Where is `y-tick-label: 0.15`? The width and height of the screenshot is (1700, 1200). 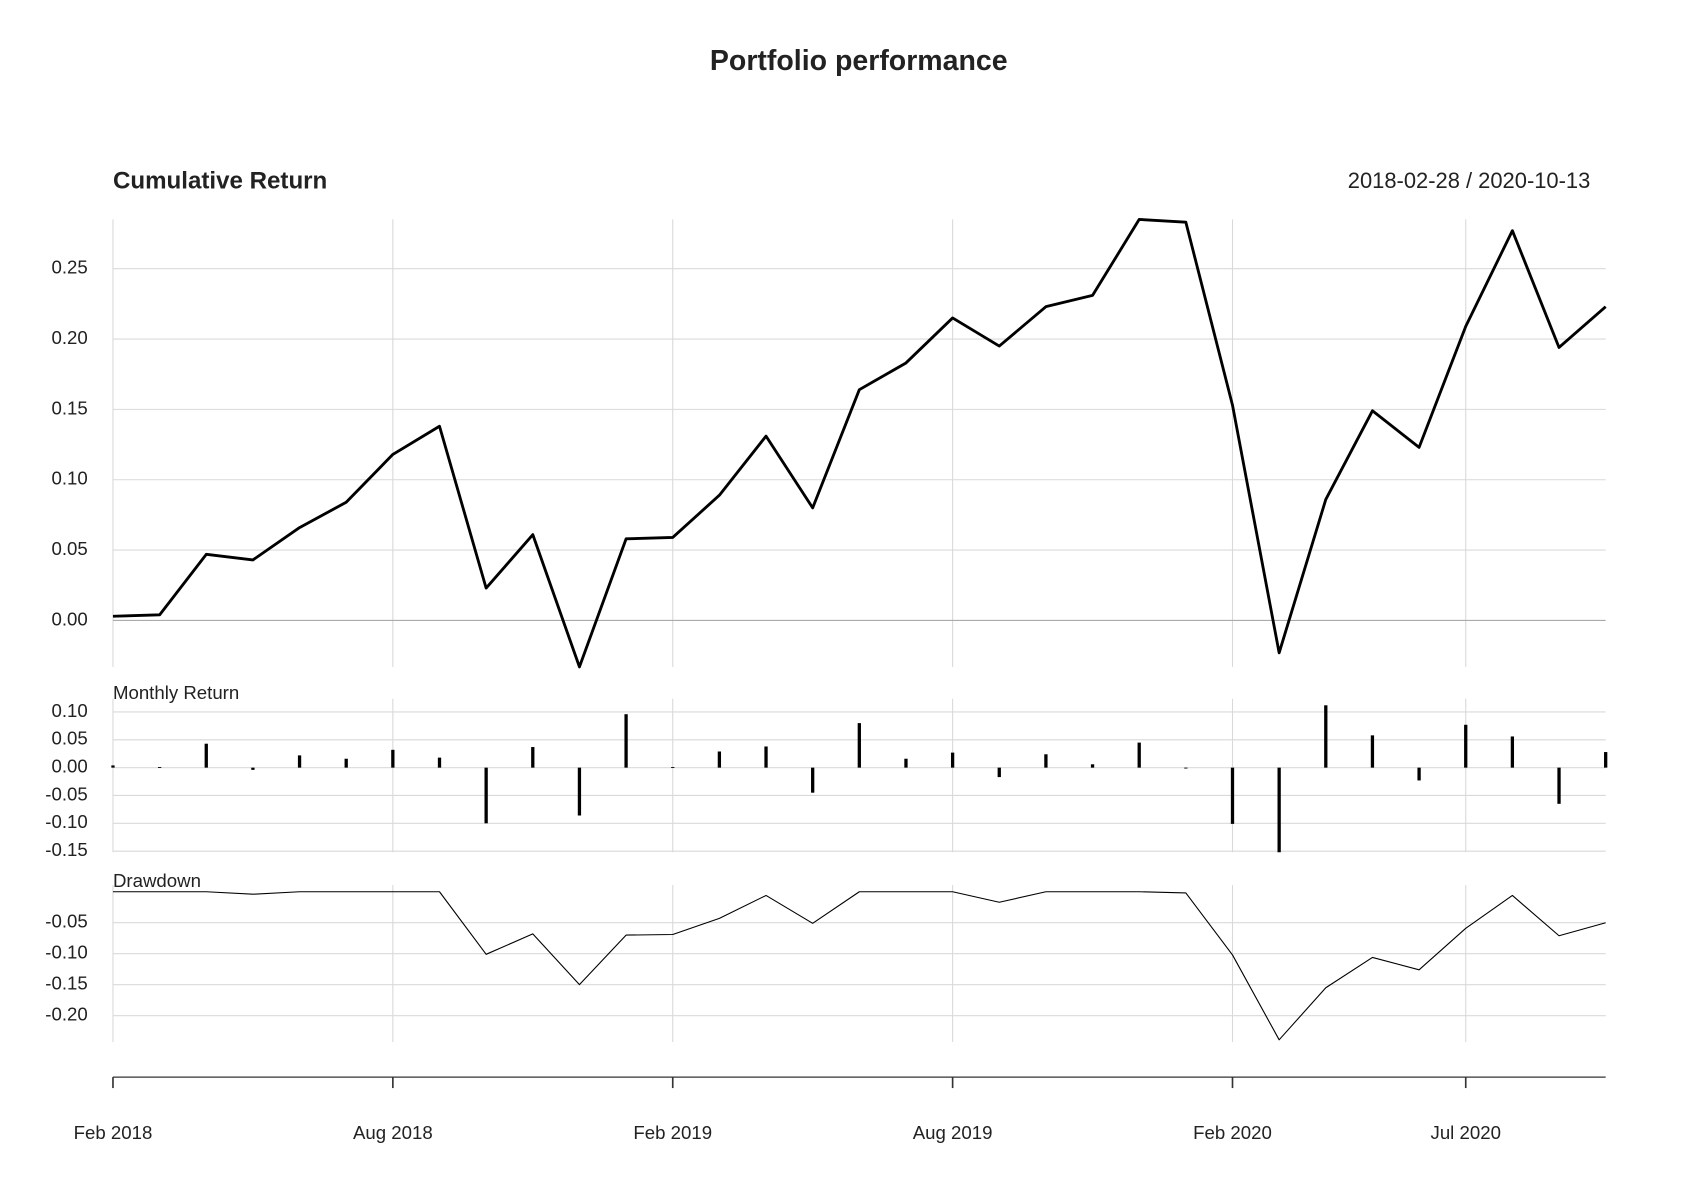
y-tick-label: 0.15 is located at coordinates (69, 407).